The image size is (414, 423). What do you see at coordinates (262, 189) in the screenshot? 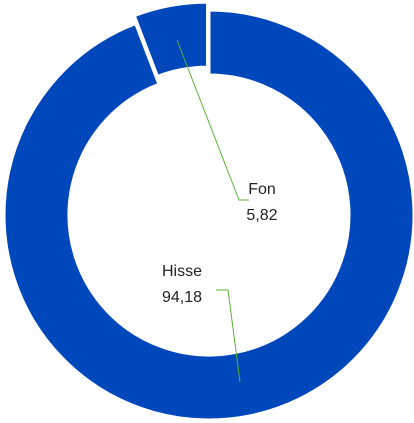
I see `slice-label: Fon` at bounding box center [262, 189].